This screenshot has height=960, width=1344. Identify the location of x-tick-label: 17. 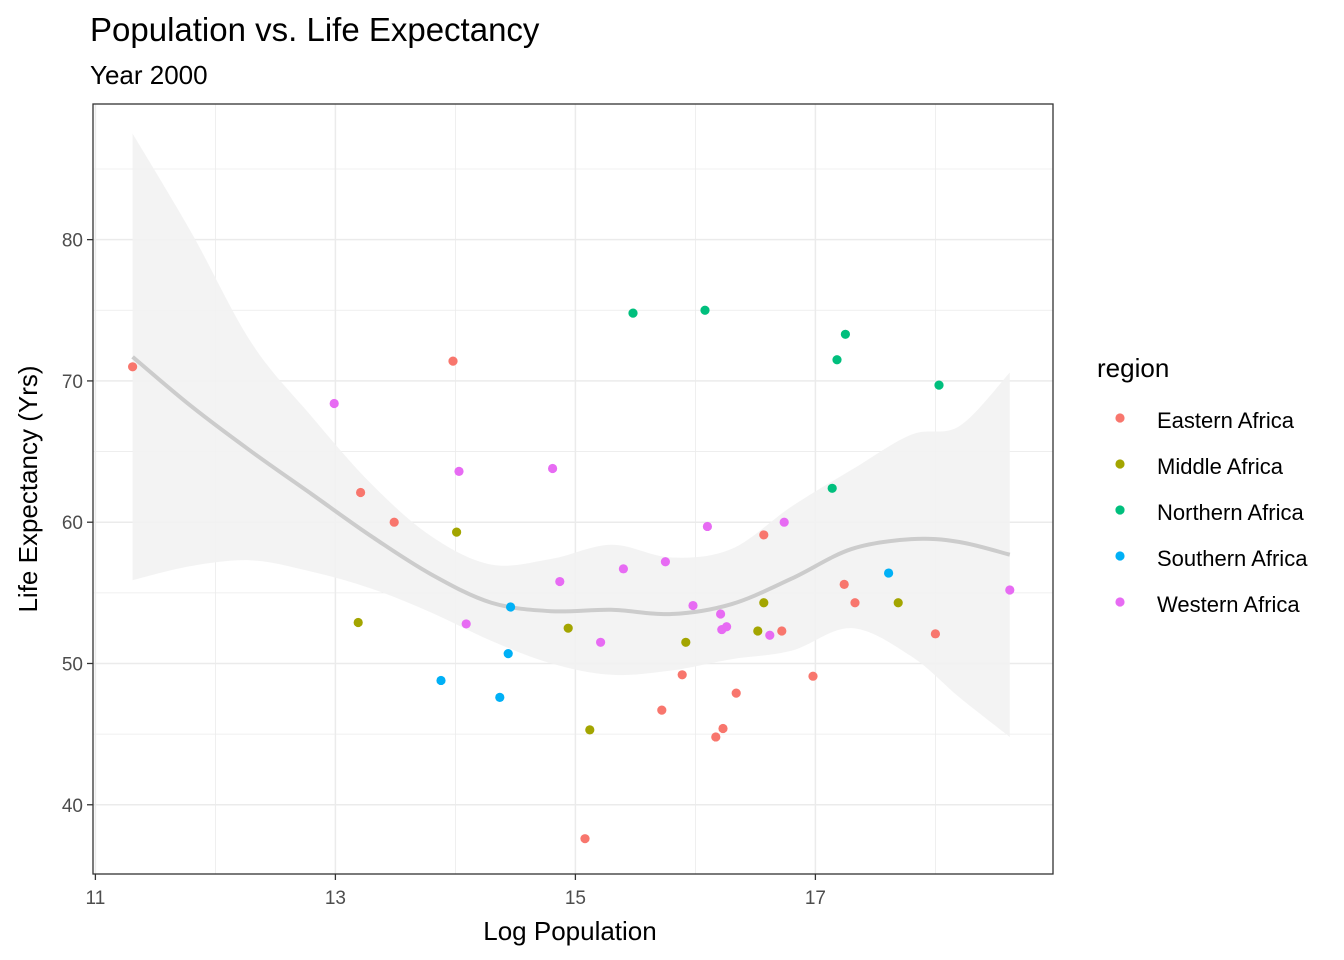
(815, 898).